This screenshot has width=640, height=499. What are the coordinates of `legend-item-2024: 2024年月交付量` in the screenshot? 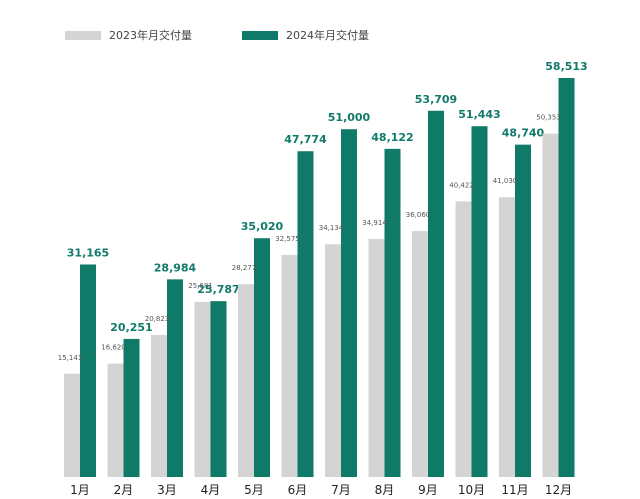 It's located at (305, 35).